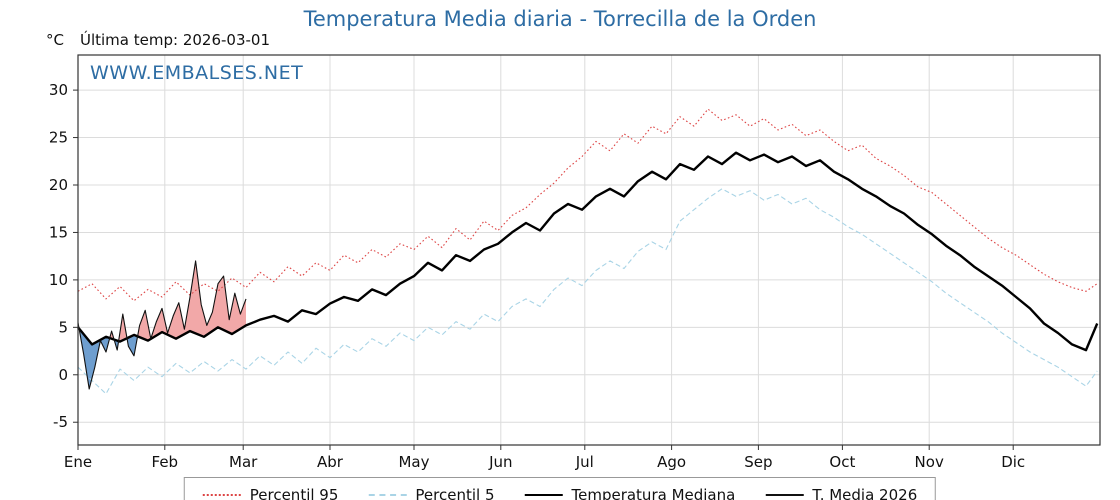  I want to click on legend-label: Percentil 95, so click(294, 493).